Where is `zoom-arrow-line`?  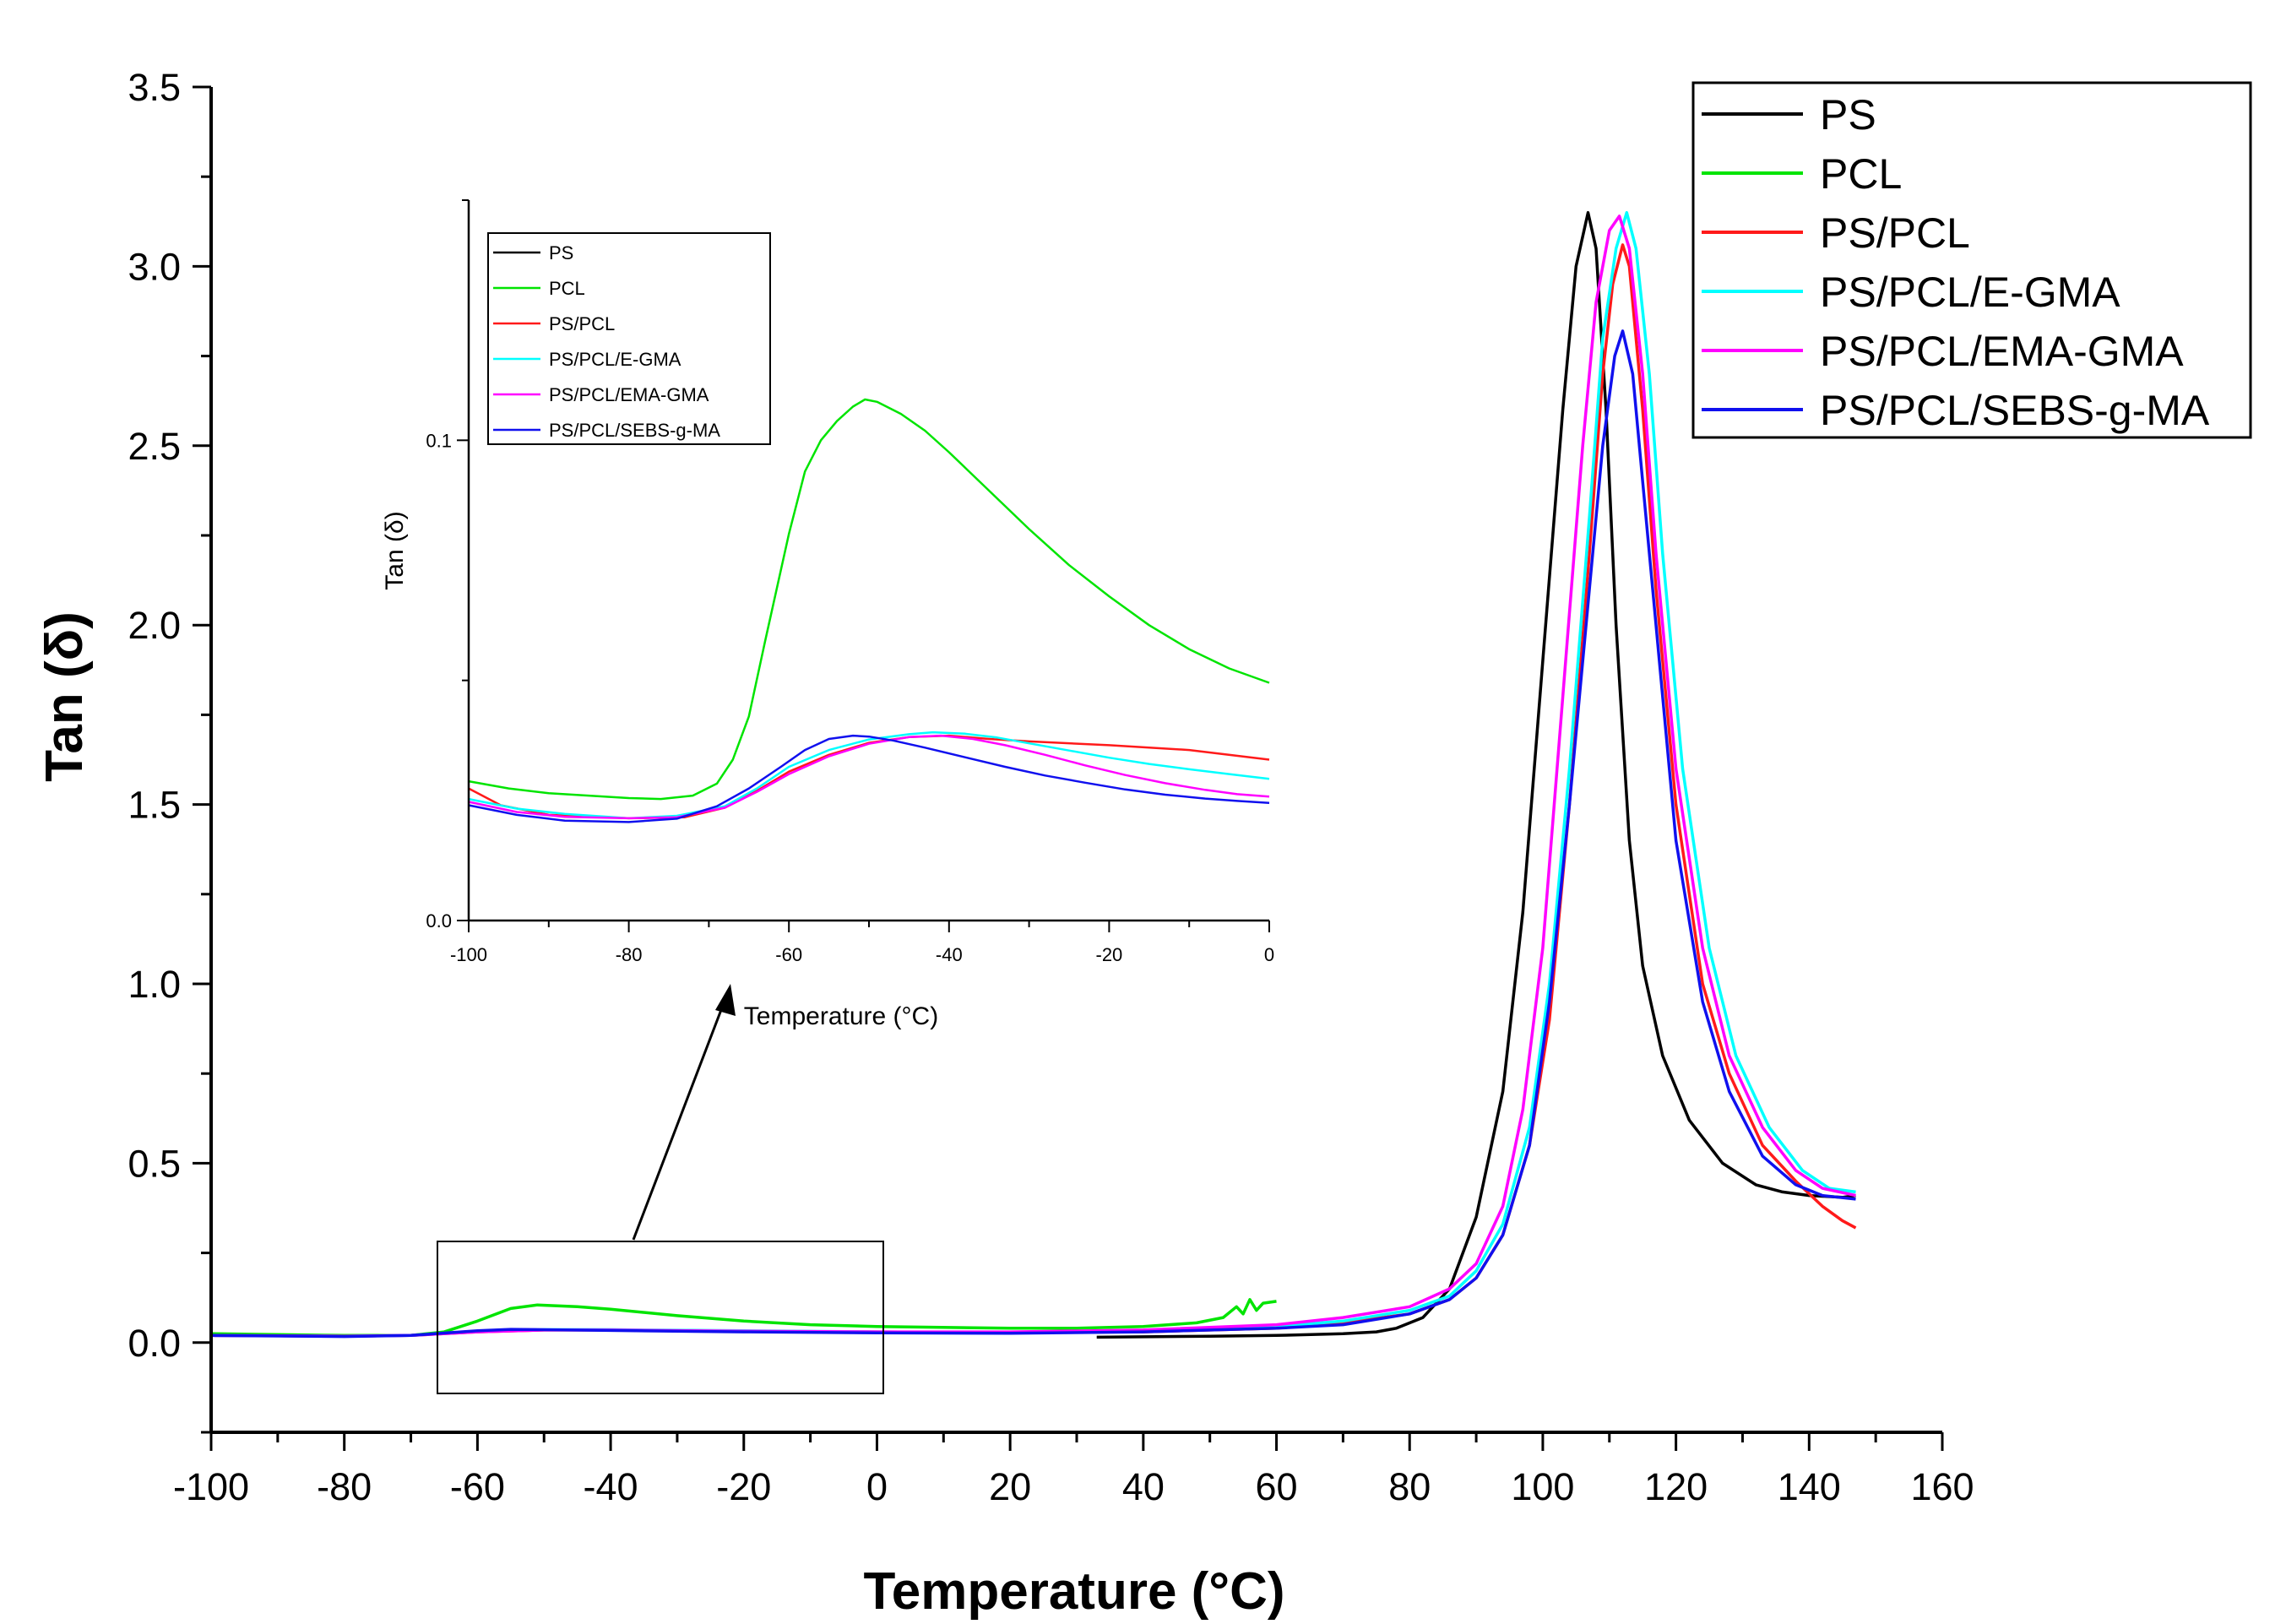 zoom-arrow-line is located at coordinates (680, 1118).